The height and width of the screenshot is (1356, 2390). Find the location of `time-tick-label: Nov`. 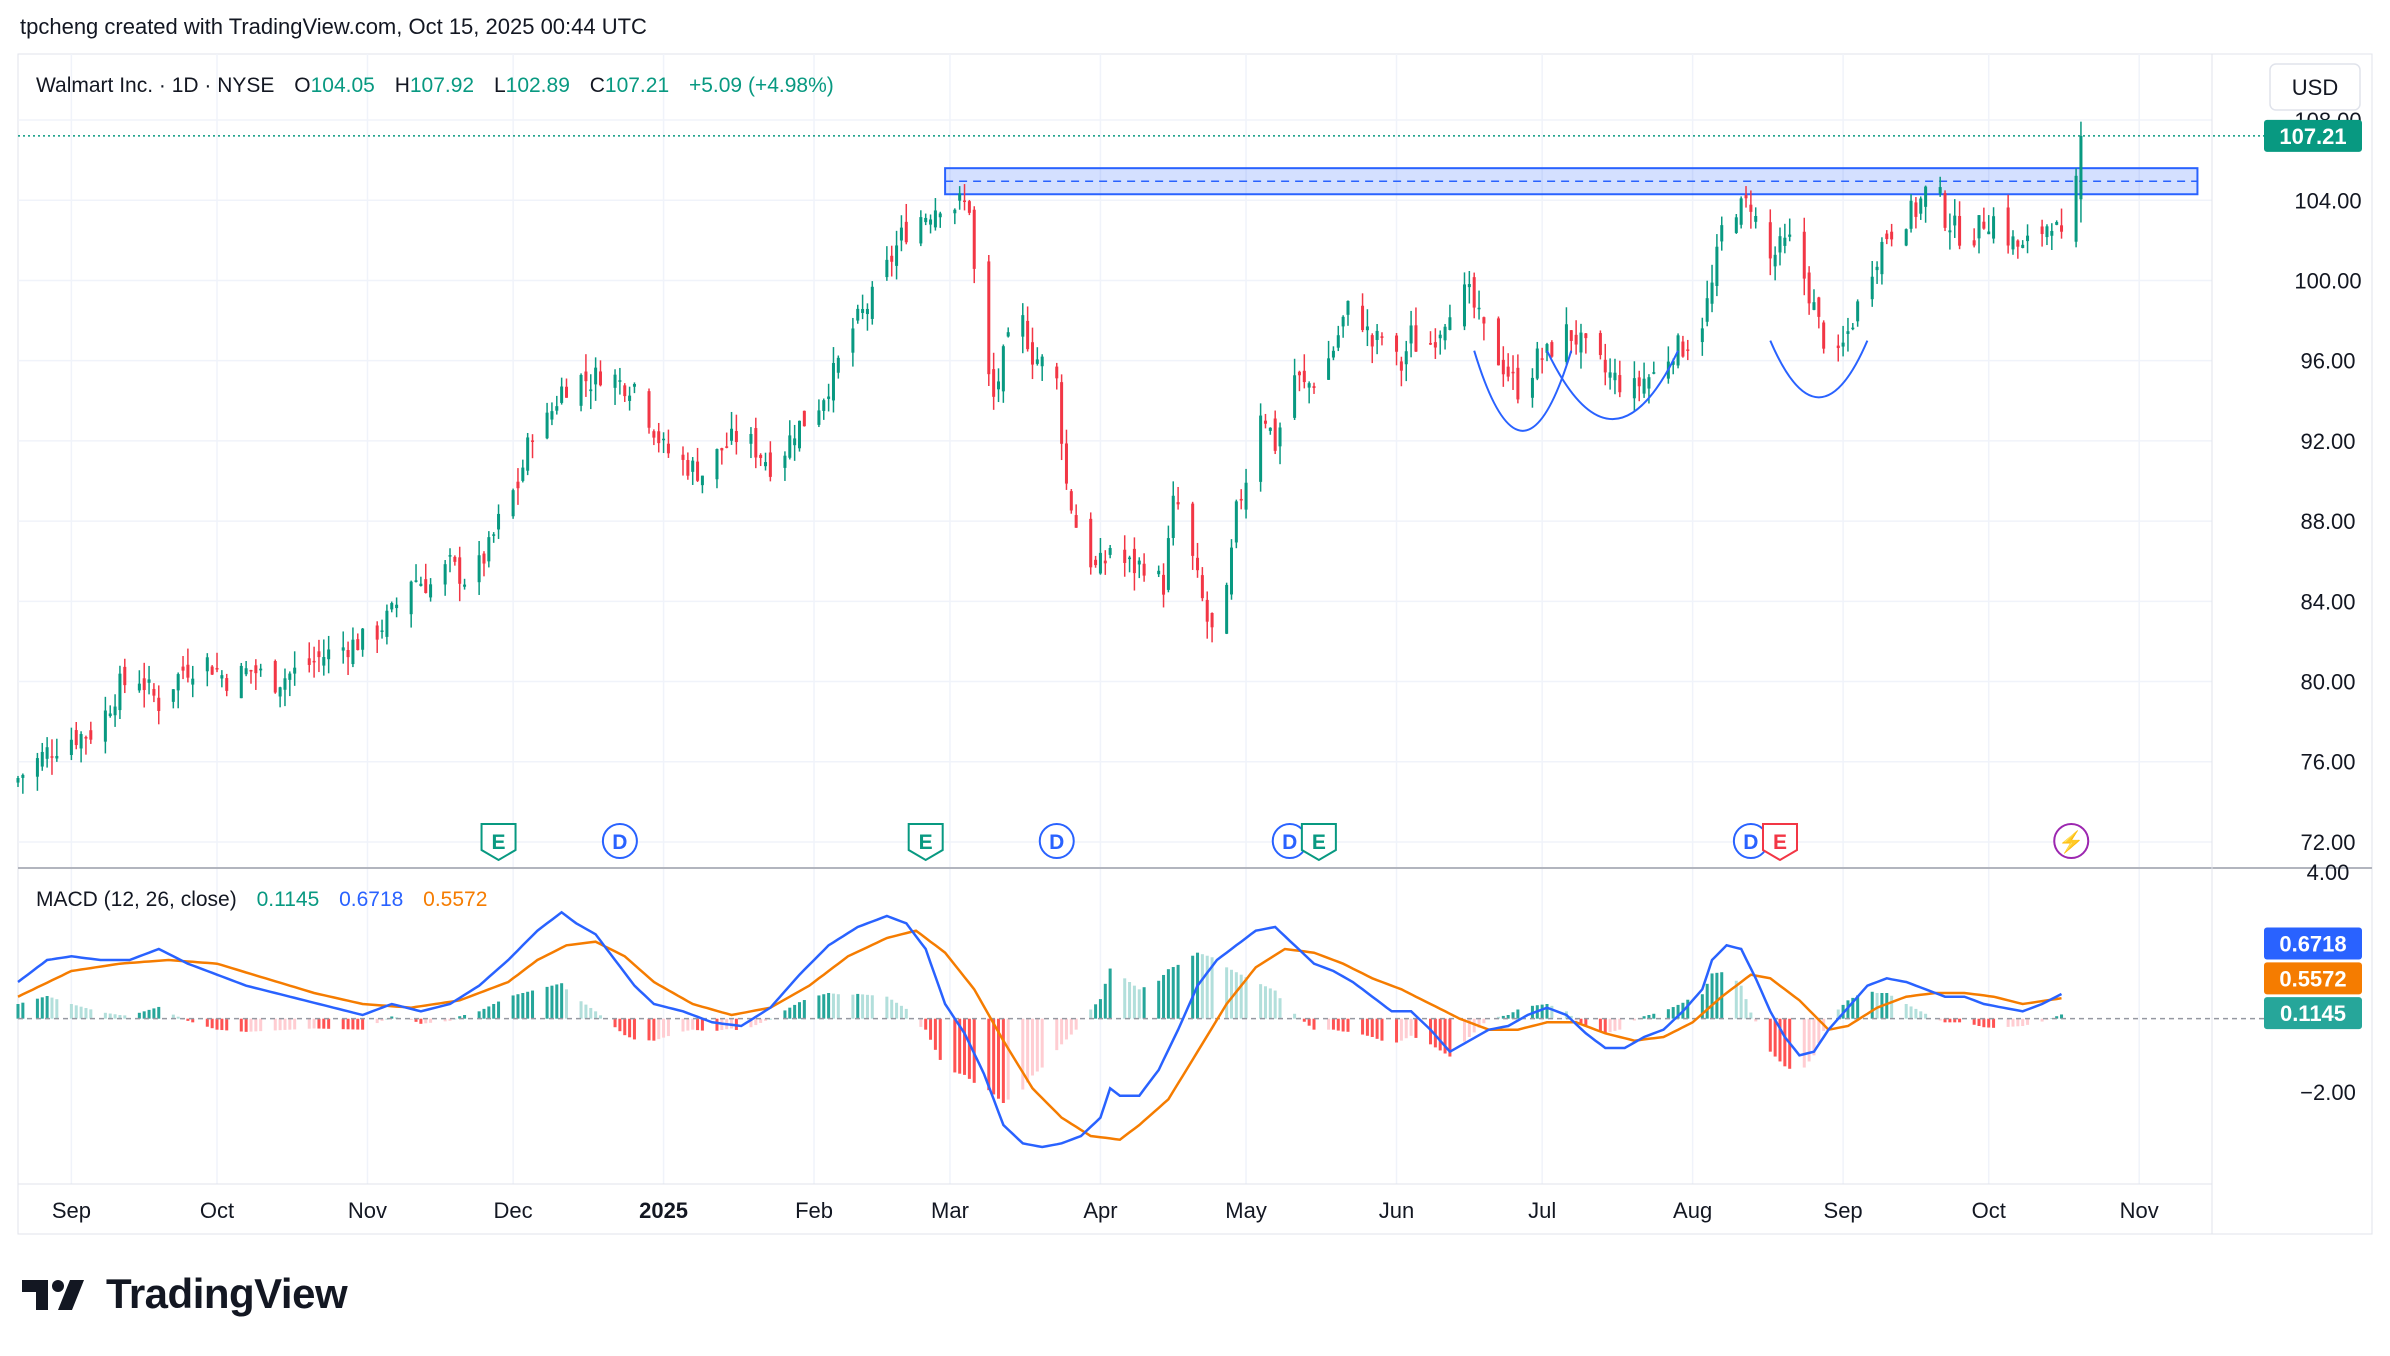

time-tick-label: Nov is located at coordinates (2139, 1210).